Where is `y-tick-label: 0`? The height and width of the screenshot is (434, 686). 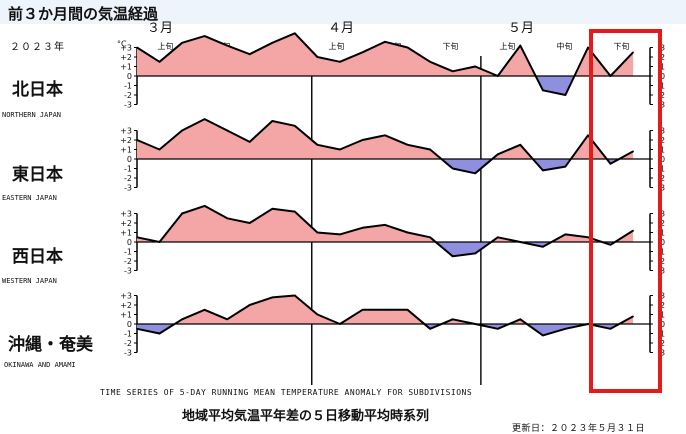
y-tick-label: 0 is located at coordinates (129, 242).